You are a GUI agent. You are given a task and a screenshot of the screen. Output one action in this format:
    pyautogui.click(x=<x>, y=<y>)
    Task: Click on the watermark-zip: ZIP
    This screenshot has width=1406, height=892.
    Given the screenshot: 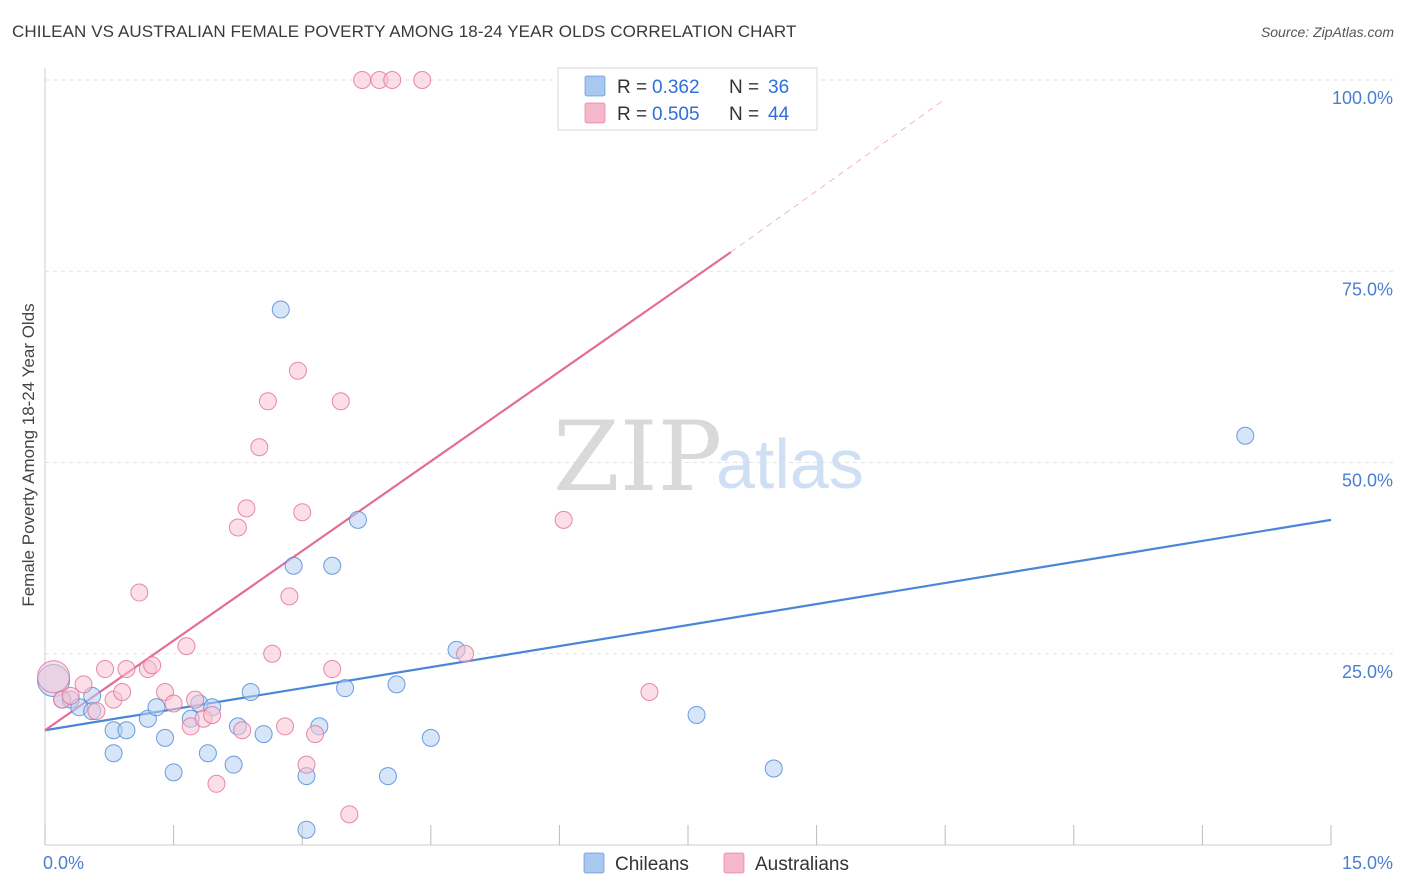 What is the action you would take?
    pyautogui.click(x=637, y=457)
    